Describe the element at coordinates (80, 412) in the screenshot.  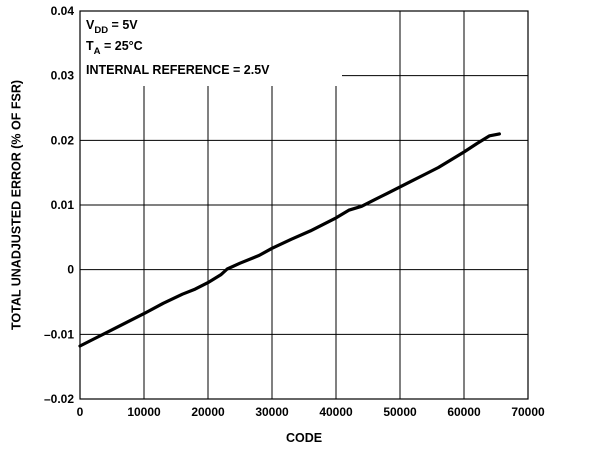
I see `x-tick-label: 0` at that location.